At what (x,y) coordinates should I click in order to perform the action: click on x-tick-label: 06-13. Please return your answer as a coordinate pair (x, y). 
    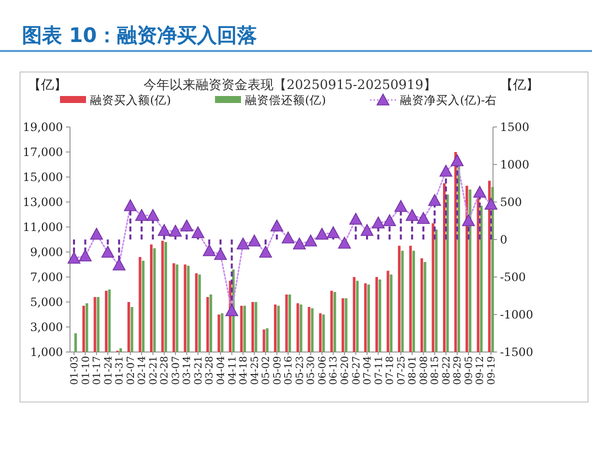
    Looking at the image, I should click on (334, 370).